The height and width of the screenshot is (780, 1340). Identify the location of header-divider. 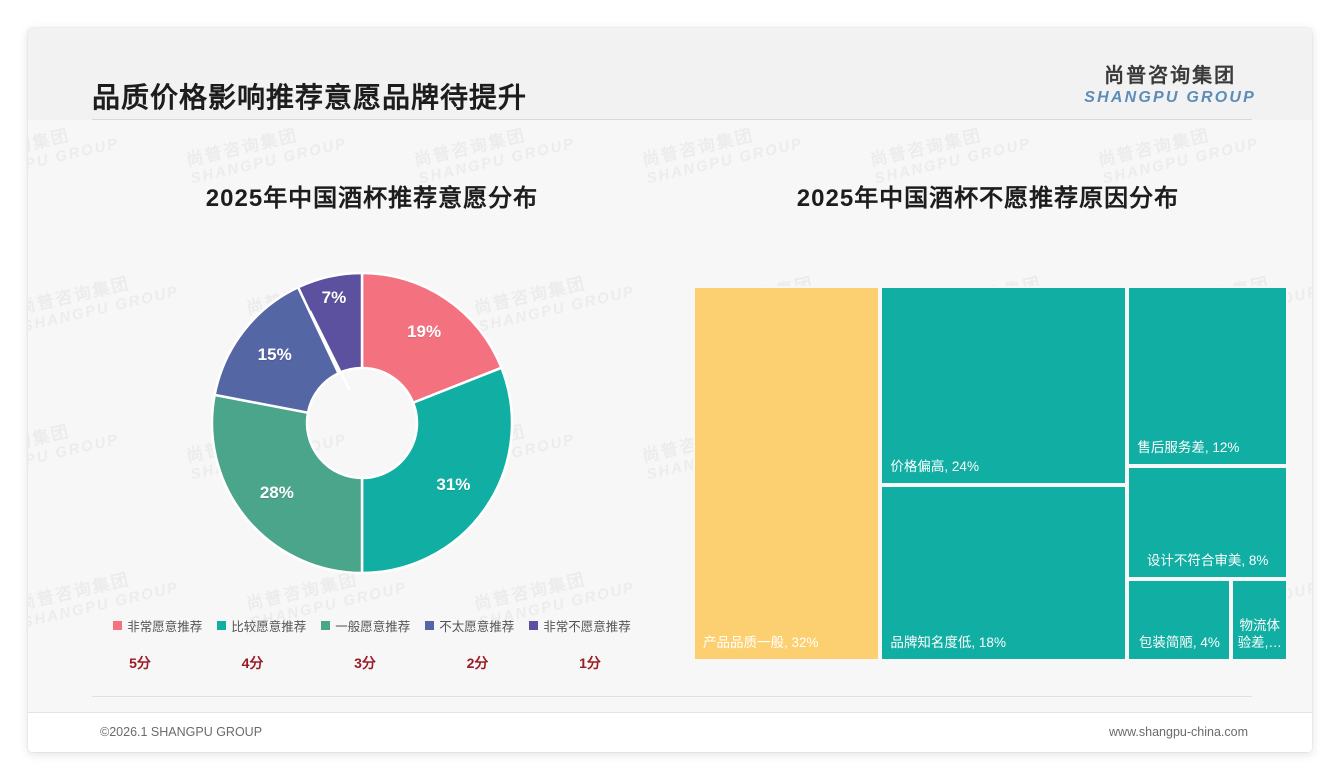
(672, 119).